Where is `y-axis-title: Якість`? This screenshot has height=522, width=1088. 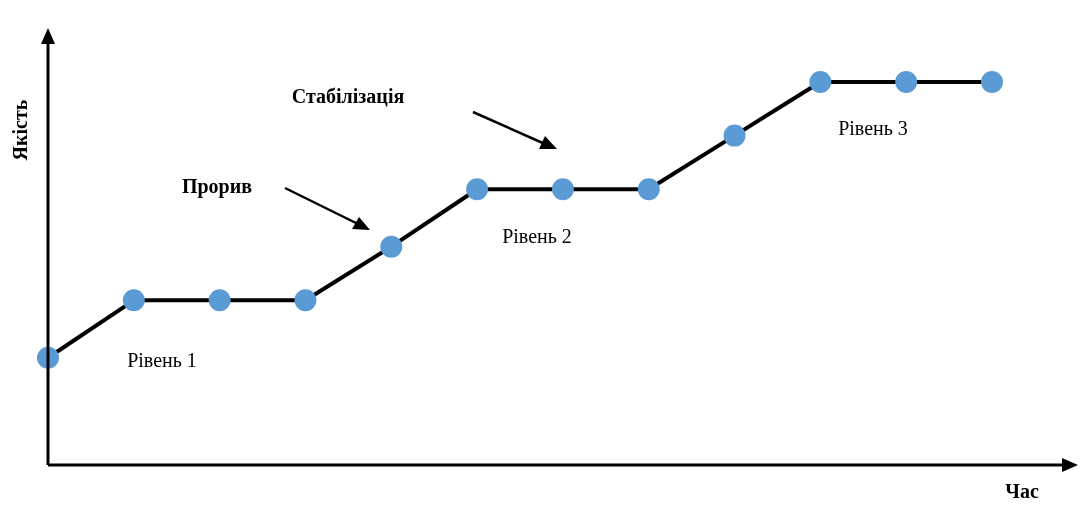 y-axis-title: Якість is located at coordinates (20, 130).